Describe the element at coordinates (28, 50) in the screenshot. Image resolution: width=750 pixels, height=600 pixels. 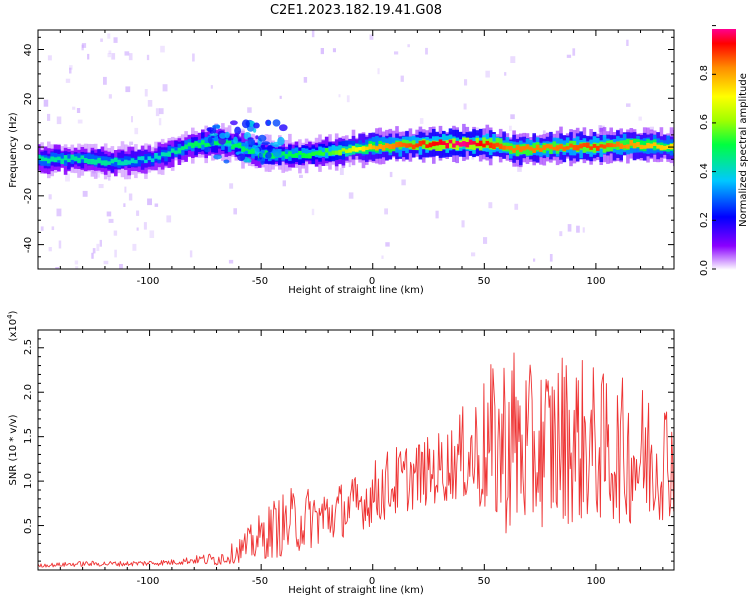
I see `top-ytick-label: 40` at that location.